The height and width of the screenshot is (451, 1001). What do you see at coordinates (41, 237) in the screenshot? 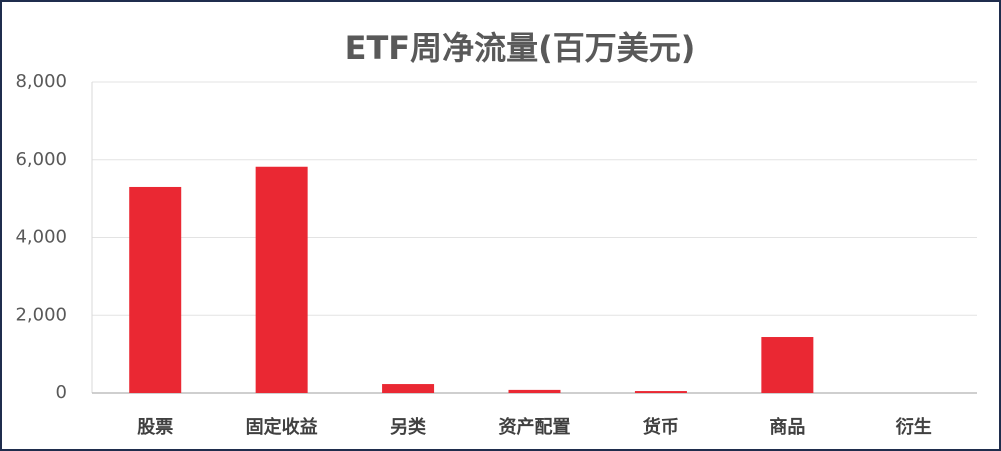
I see `y-tick-label: 4,000` at bounding box center [41, 237].